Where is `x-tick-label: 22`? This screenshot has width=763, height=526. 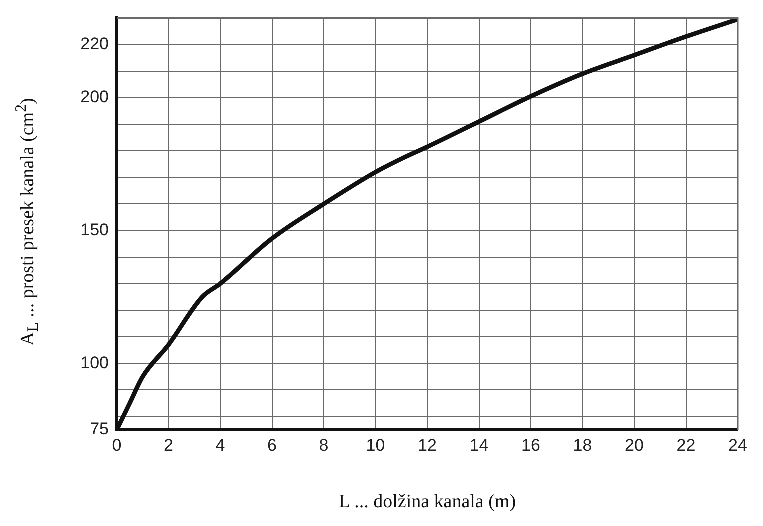
x-tick-label: 22 is located at coordinates (686, 445).